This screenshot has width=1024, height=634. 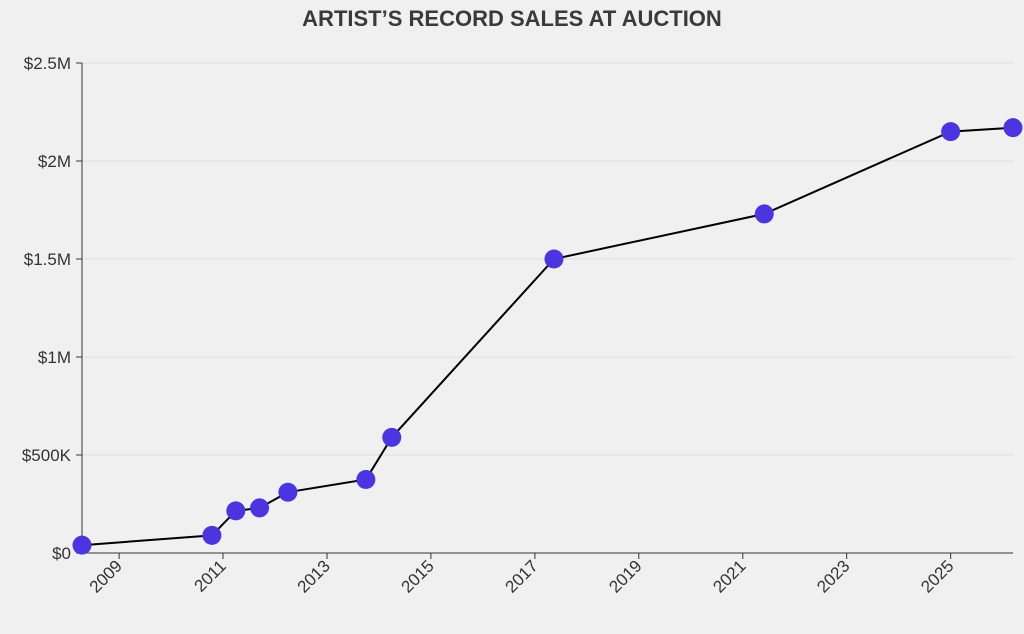 What do you see at coordinates (210, 575) in the screenshot?
I see `x-tick-label: 2011` at bounding box center [210, 575].